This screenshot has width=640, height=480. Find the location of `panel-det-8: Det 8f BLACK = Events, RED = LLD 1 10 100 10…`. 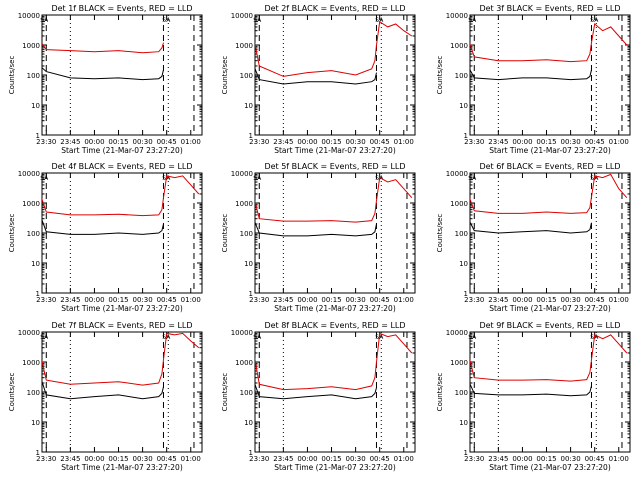

panel-det-8: Det 8f BLACK = Events, RED = LLD 1 10 100 10… is located at coordinates (318, 396).